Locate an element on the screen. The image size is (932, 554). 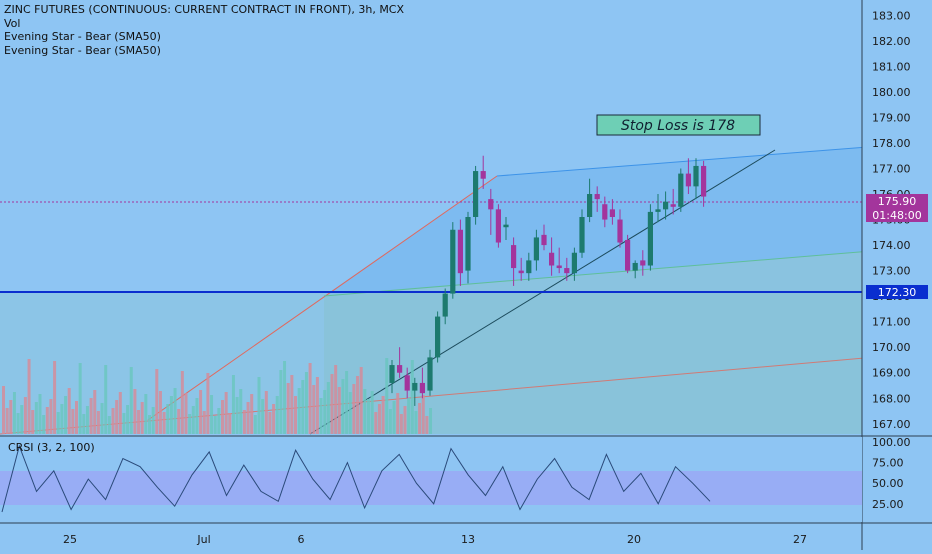
time-tick-label: 20 is located at coordinates (634, 539).